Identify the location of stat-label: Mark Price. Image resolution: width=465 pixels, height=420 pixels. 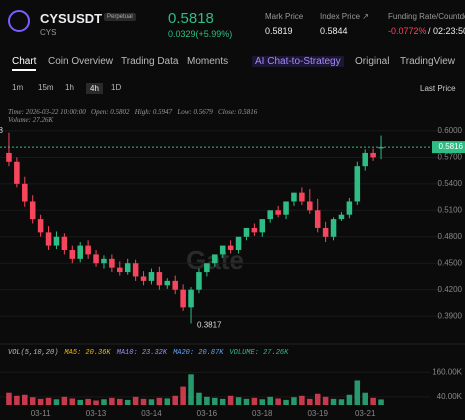
(284, 16).